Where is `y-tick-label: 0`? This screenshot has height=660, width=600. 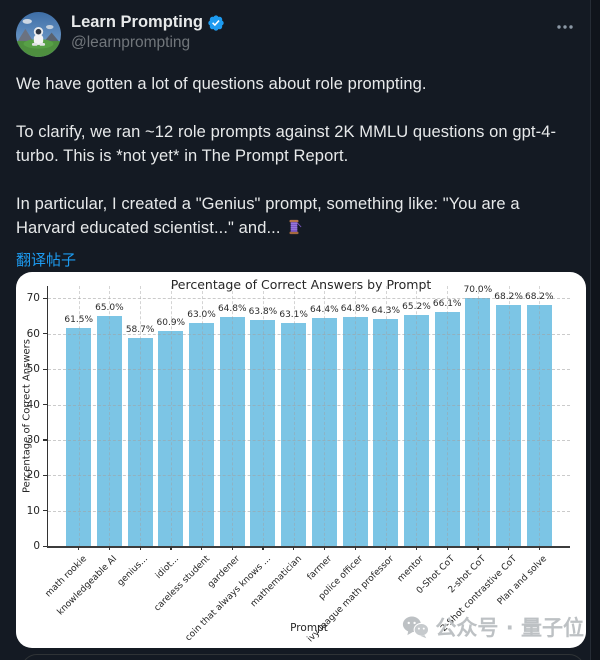 y-tick-label: 0 is located at coordinates (36, 546).